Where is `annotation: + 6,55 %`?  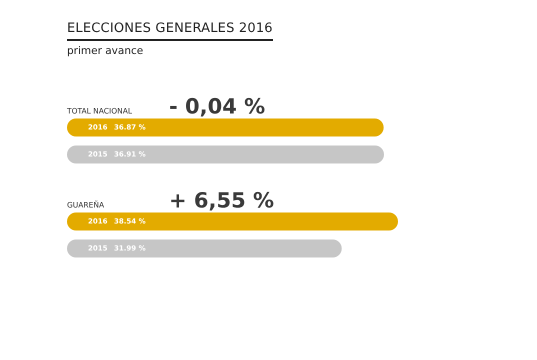 annotation: + 6,55 % is located at coordinates (221, 200).